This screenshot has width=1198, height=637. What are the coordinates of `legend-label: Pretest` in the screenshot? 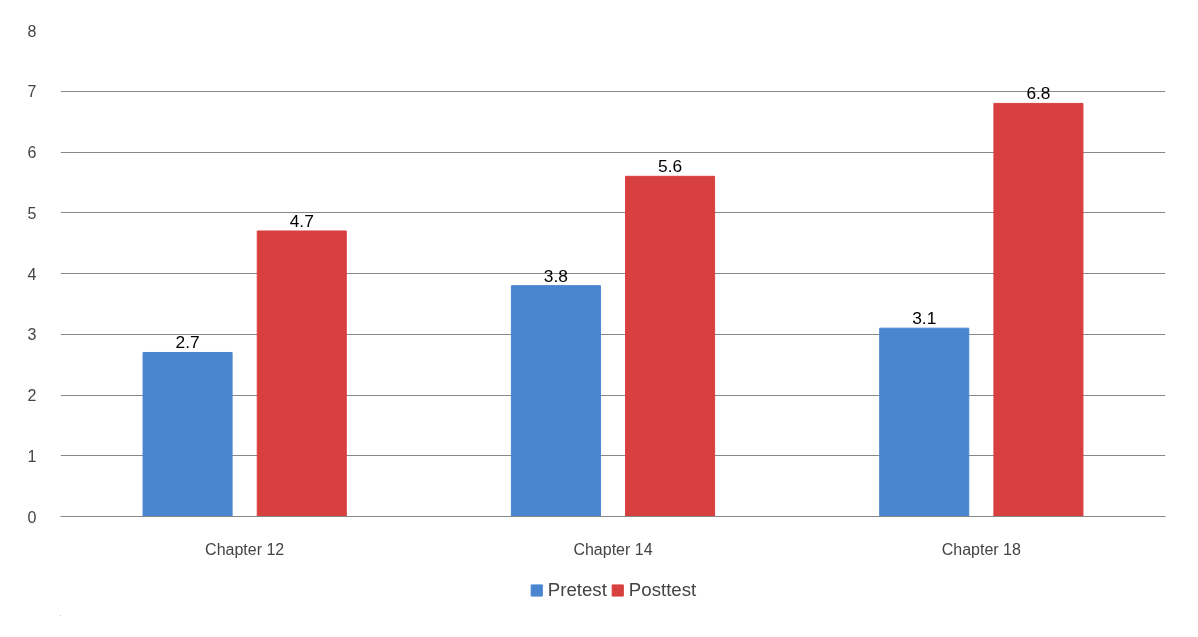 It's located at (577, 590).